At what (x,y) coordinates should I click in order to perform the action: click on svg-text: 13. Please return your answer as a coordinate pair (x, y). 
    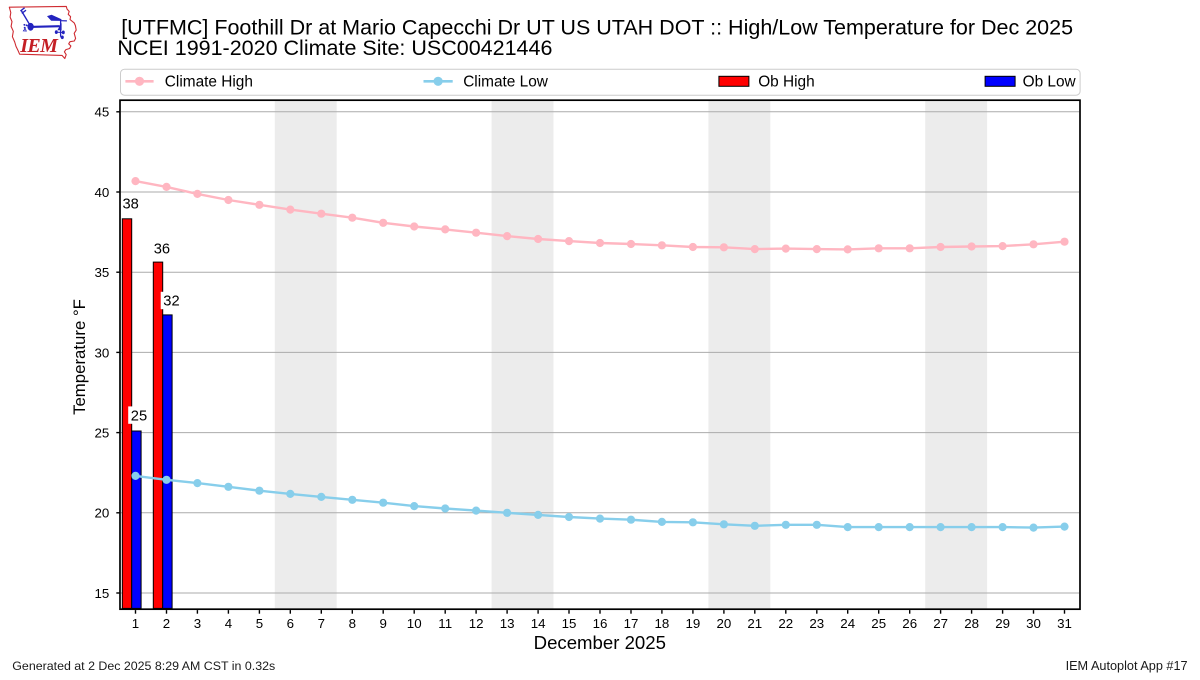
    Looking at the image, I should click on (507, 623).